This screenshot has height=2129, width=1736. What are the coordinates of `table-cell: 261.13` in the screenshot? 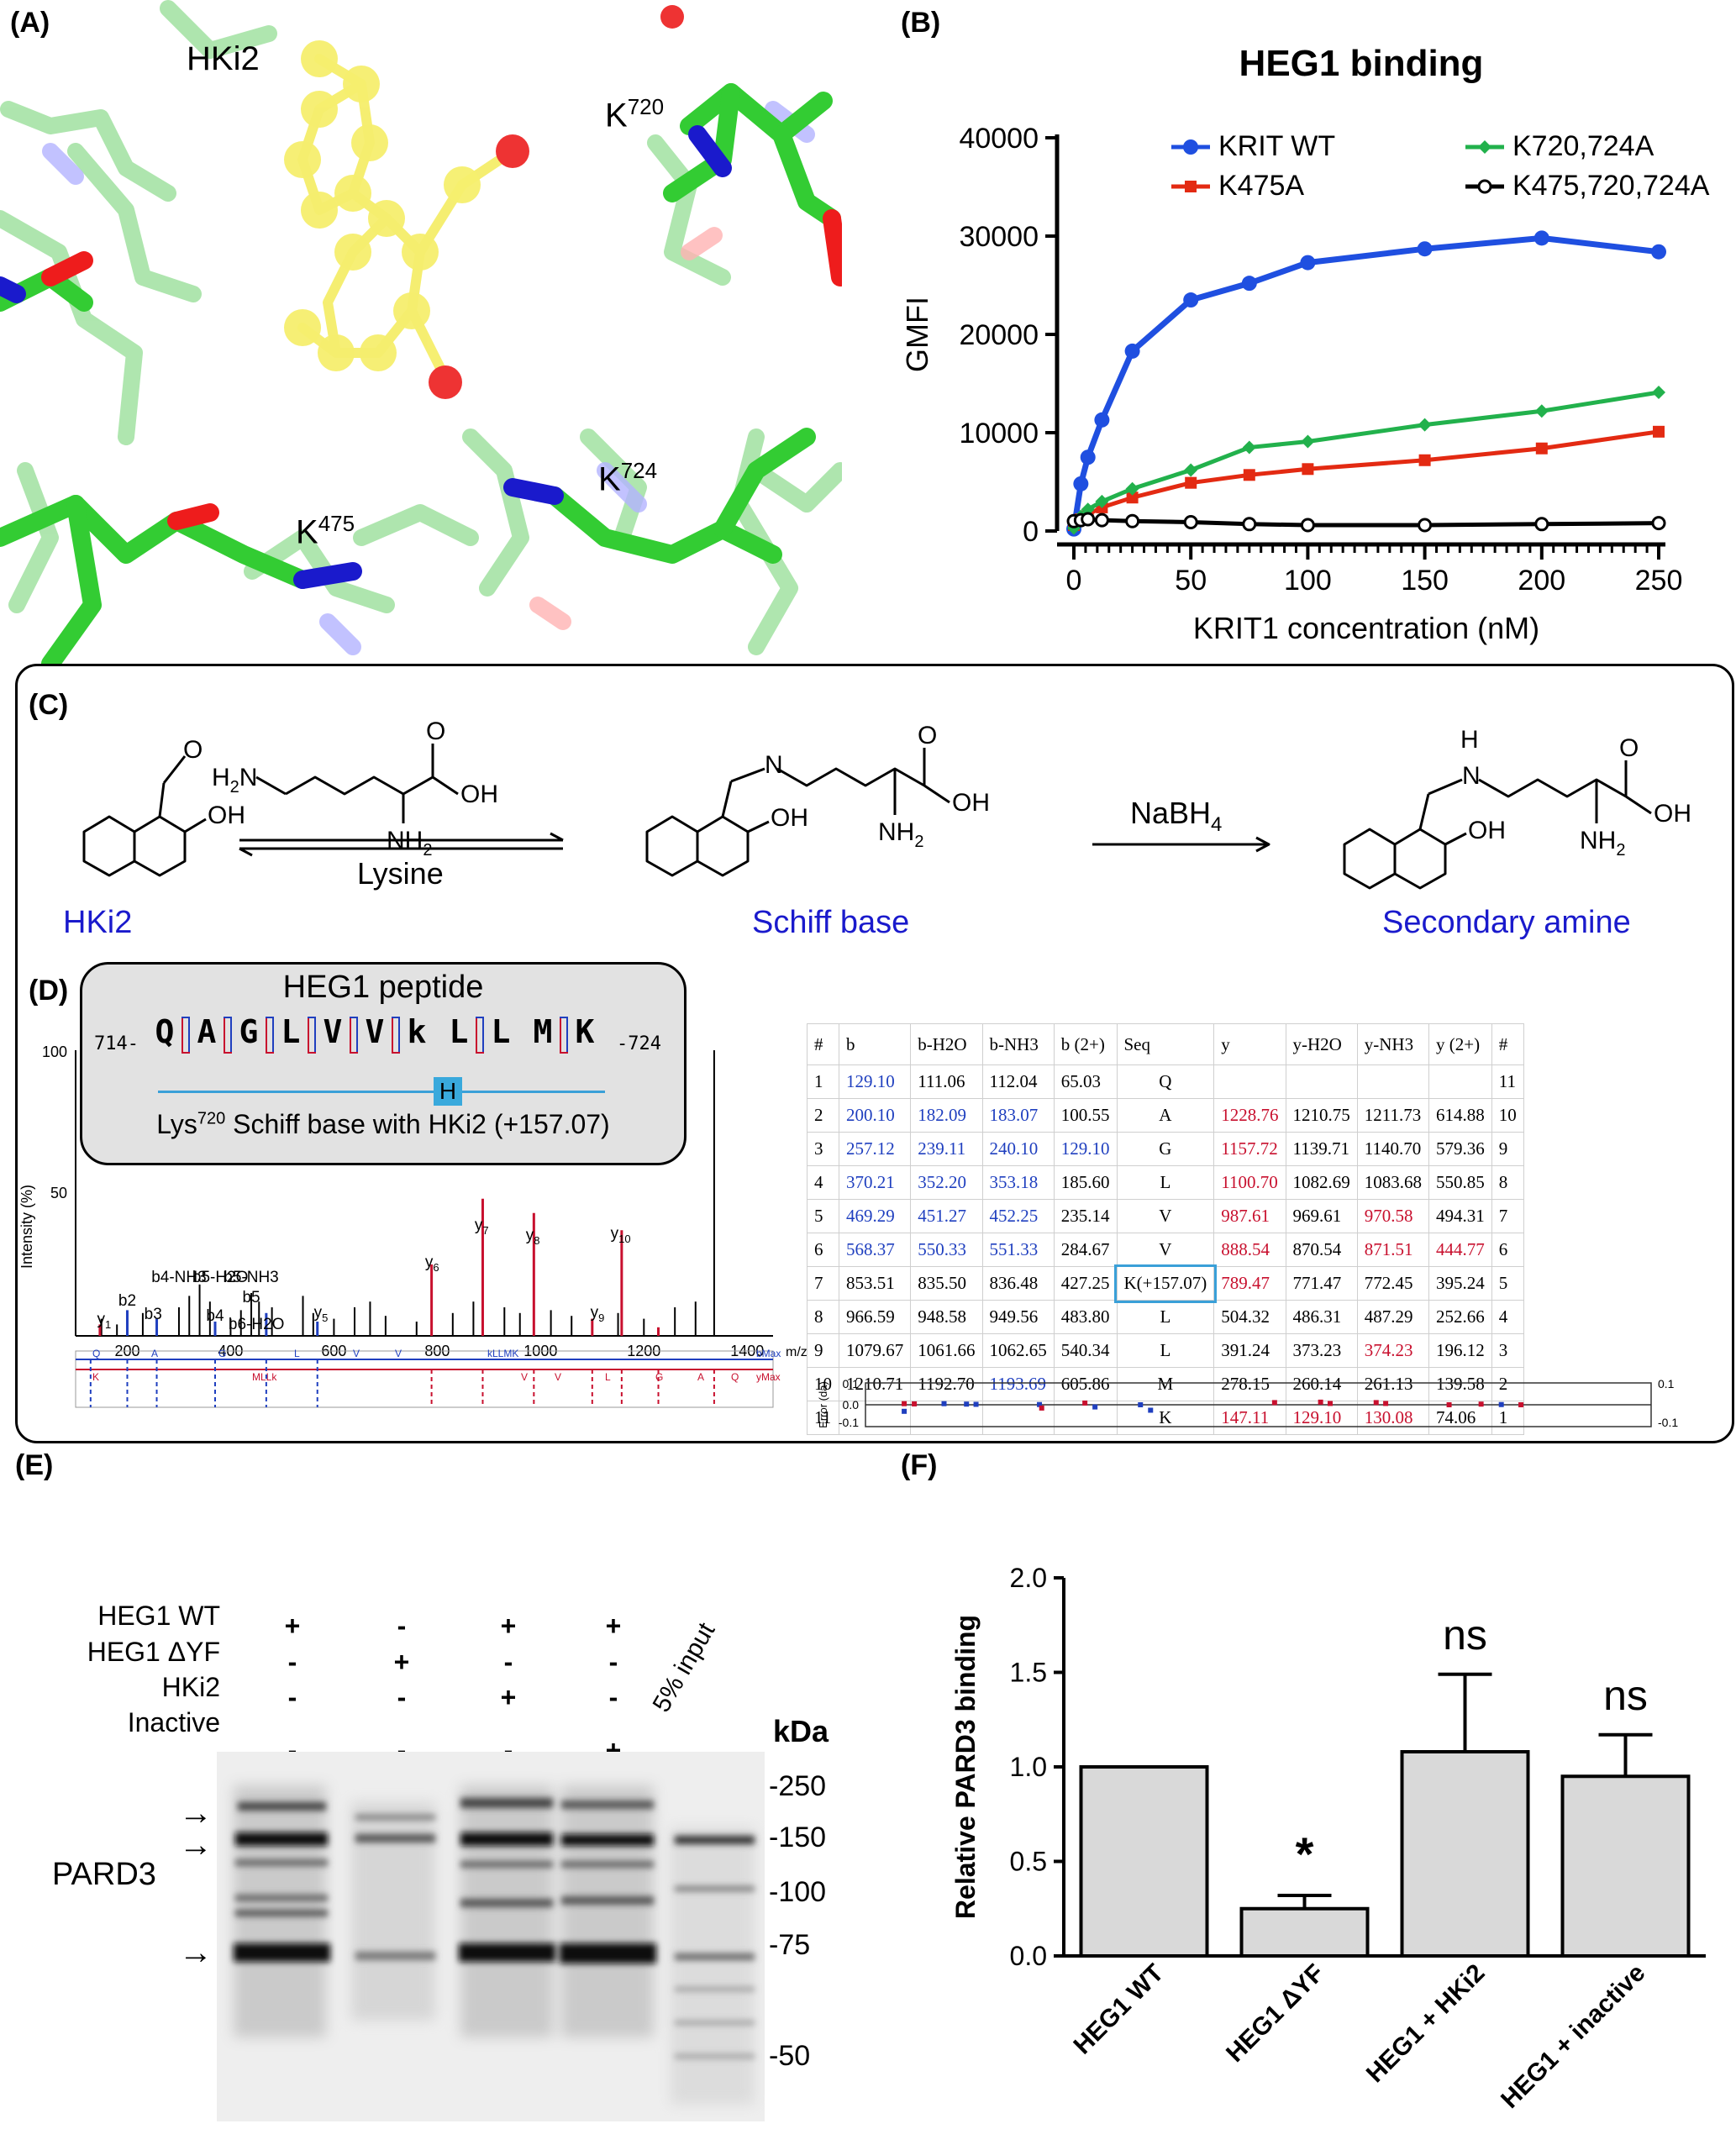 It's located at (1393, 1384).